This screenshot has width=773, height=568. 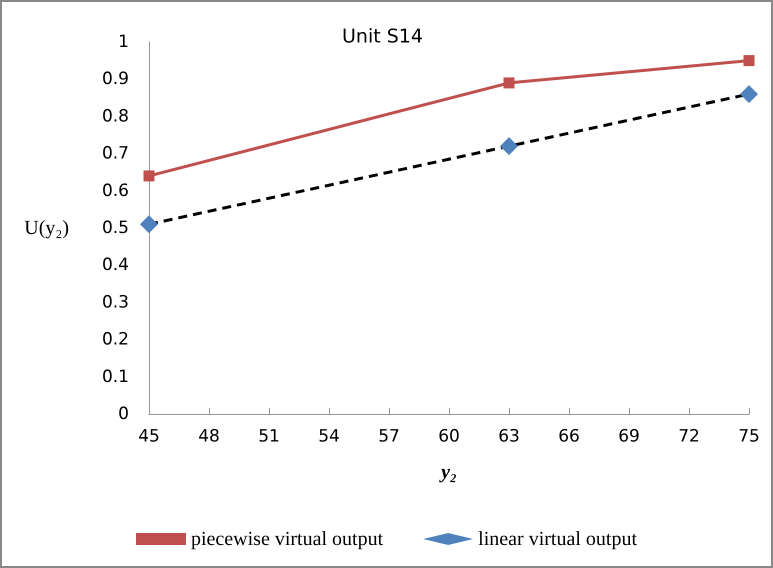 What do you see at coordinates (629, 436) in the screenshot?
I see `x-tick-label: 69` at bounding box center [629, 436].